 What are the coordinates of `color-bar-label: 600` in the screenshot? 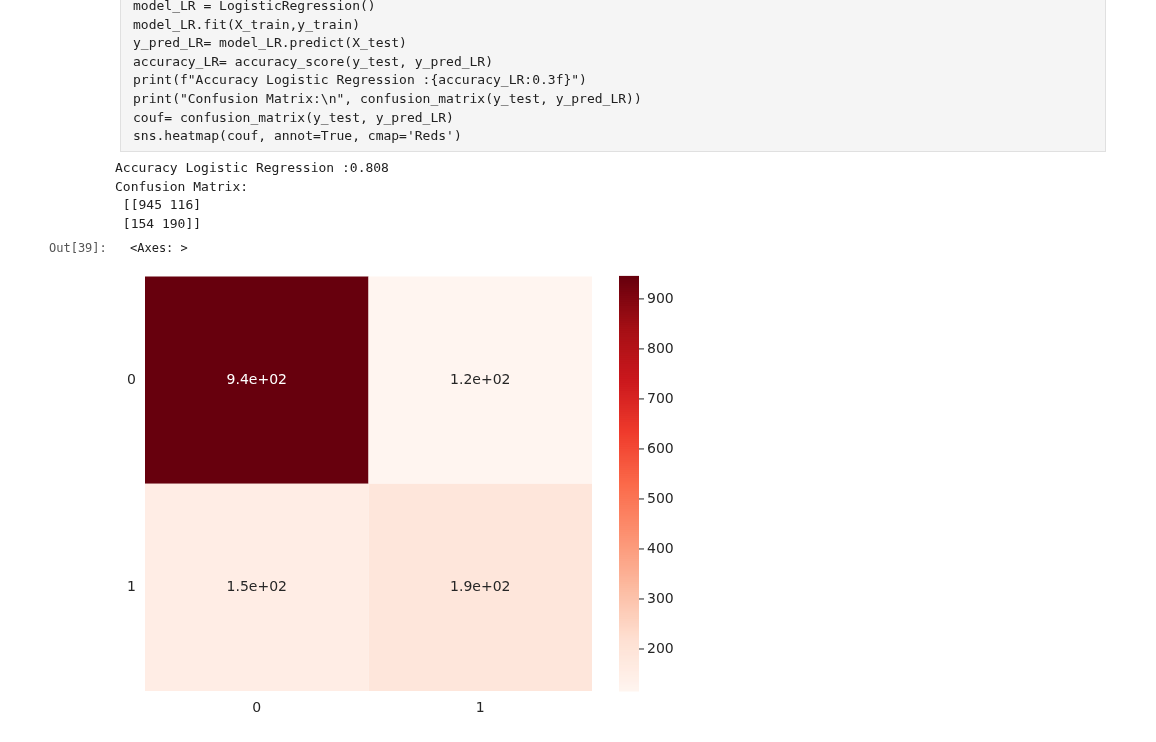 It's located at (660, 447).